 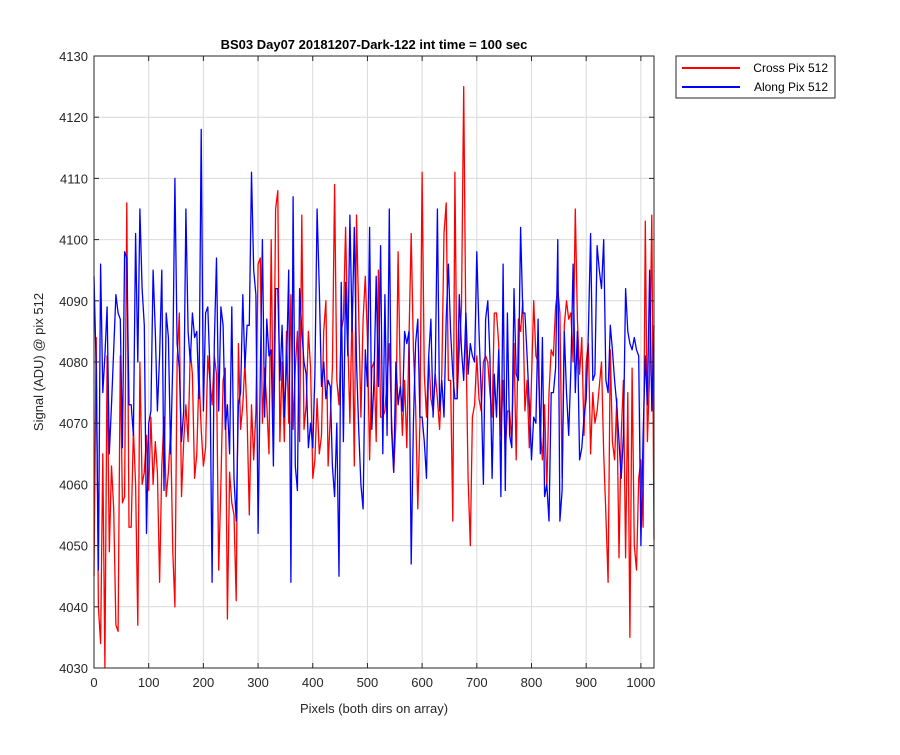 What do you see at coordinates (38, 362) in the screenshot?
I see `y-axis-label: Signal (ADU) @ pix 512` at bounding box center [38, 362].